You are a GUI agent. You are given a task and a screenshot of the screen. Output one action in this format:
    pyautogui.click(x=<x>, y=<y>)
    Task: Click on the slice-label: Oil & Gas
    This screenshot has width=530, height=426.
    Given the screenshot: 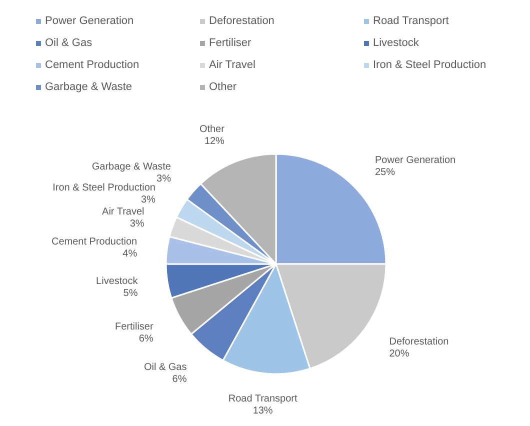 What is the action you would take?
    pyautogui.click(x=165, y=367)
    